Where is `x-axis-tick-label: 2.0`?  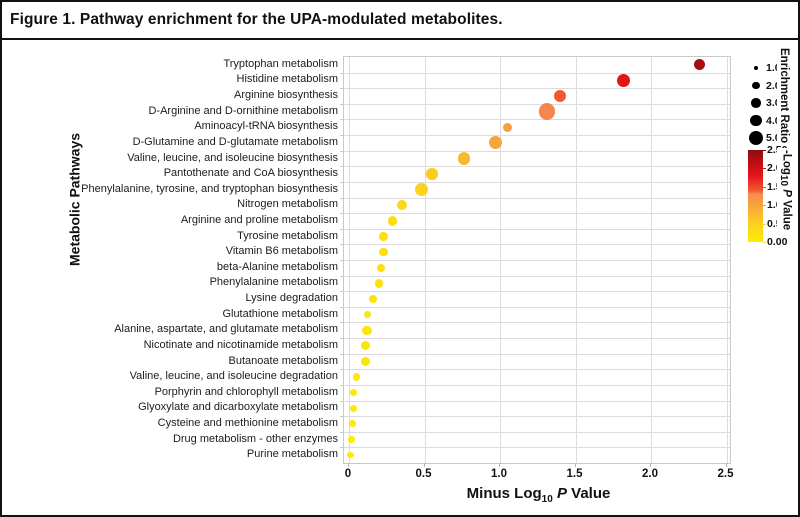
x-axis-tick-label: 2.0 is located at coordinates (650, 474).